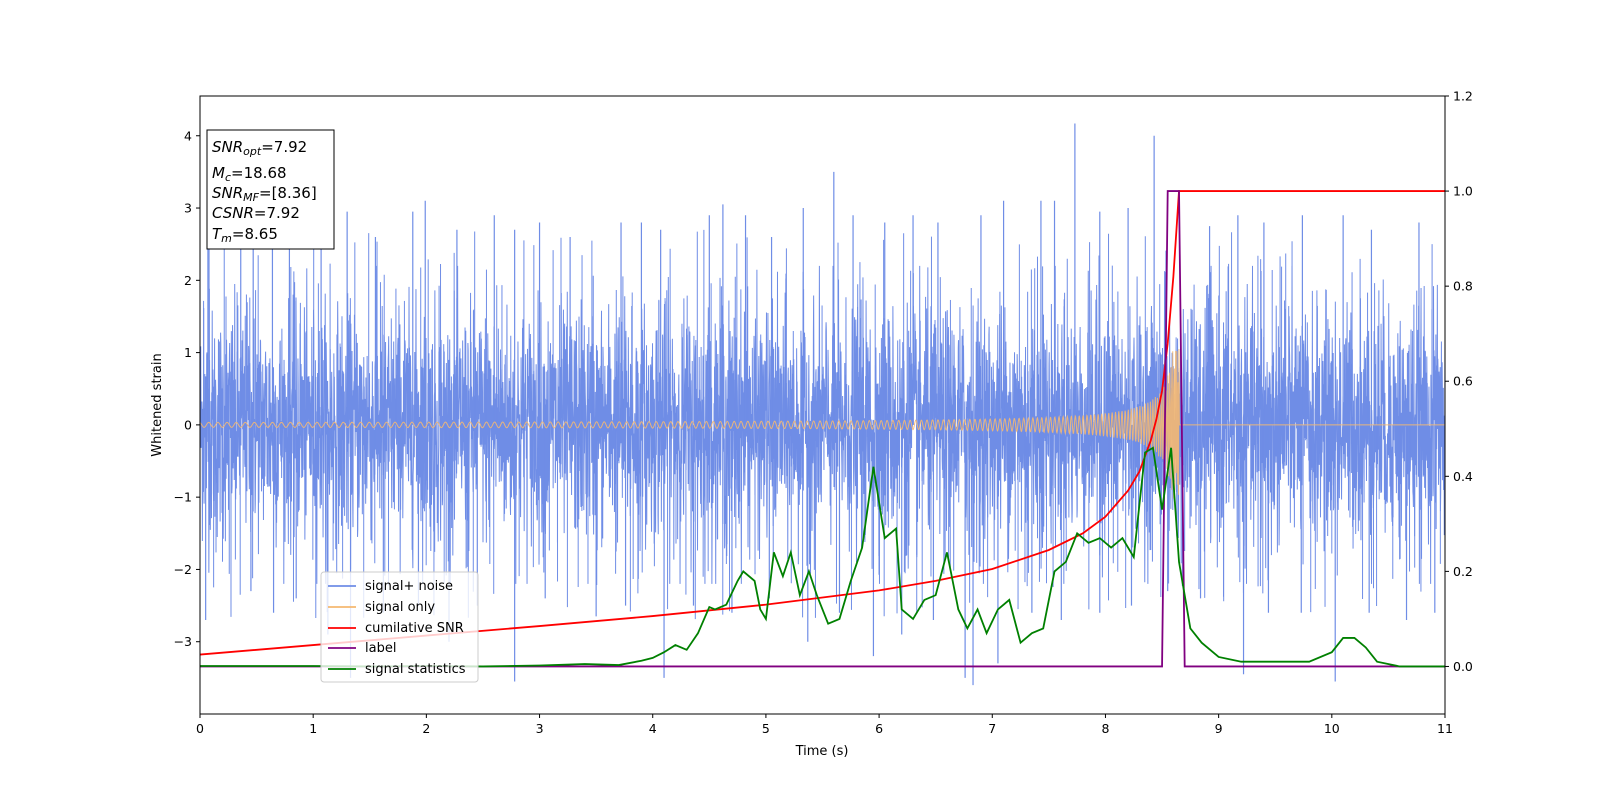  What do you see at coordinates (992, 728) in the screenshot?
I see `x-tick-label: 7` at bounding box center [992, 728].